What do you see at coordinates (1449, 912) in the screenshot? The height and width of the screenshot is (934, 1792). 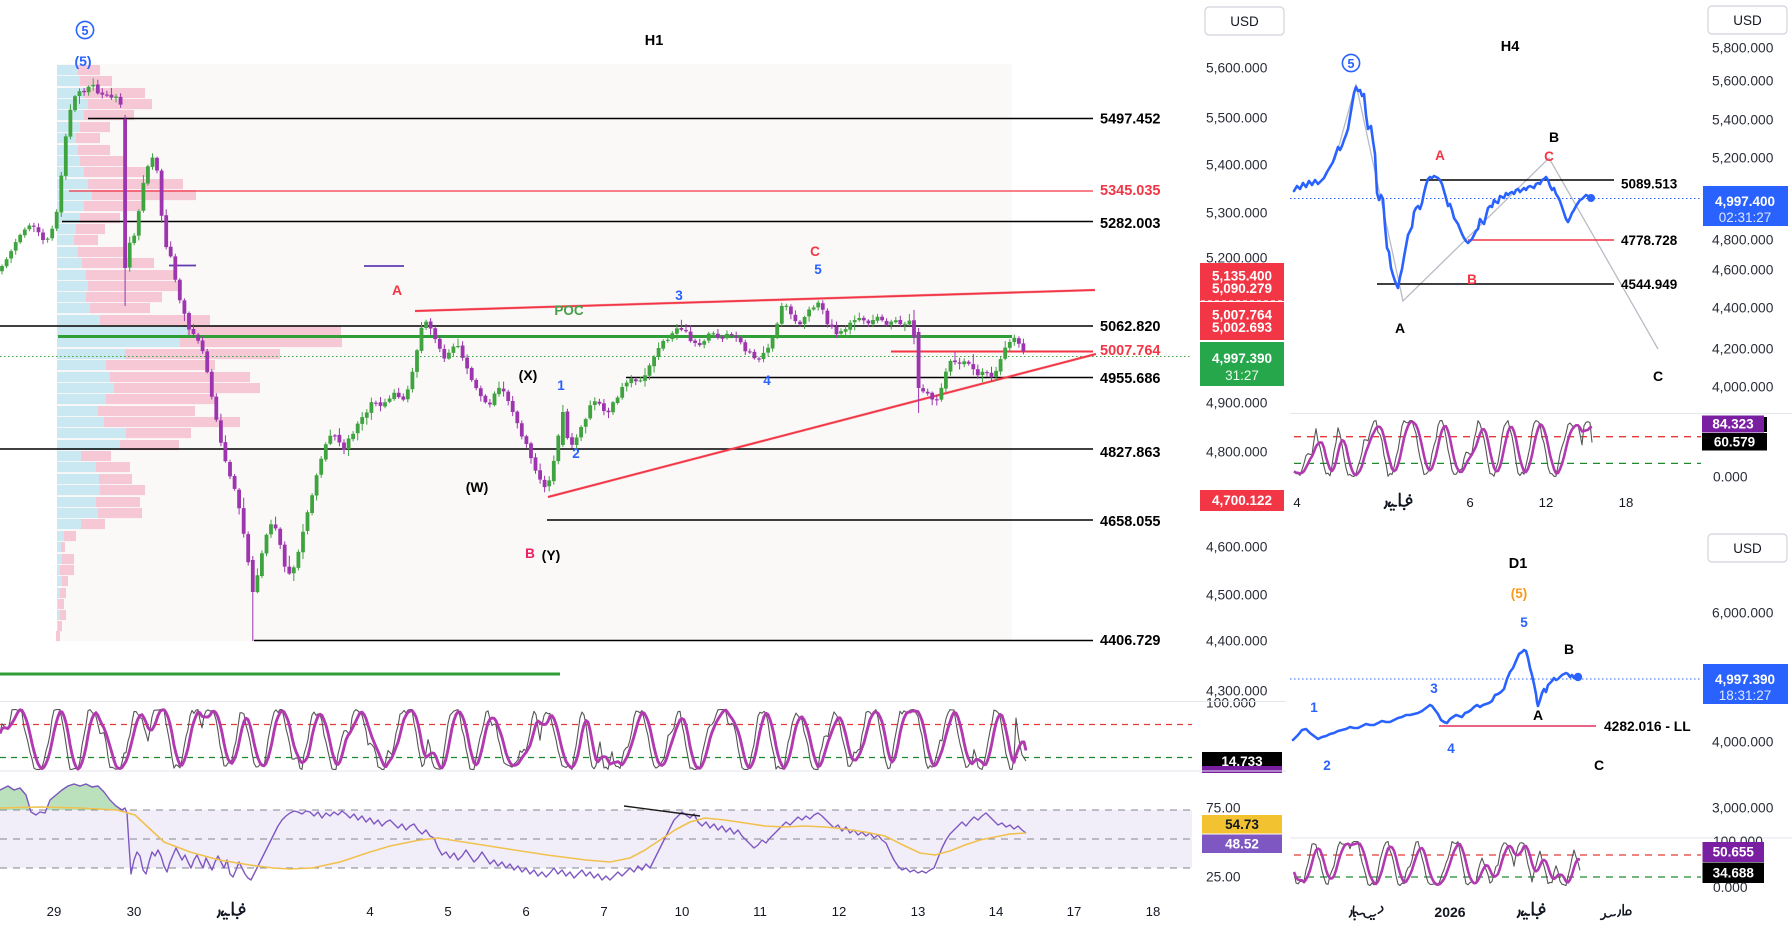 I see `svg-text: 2026` at bounding box center [1449, 912].